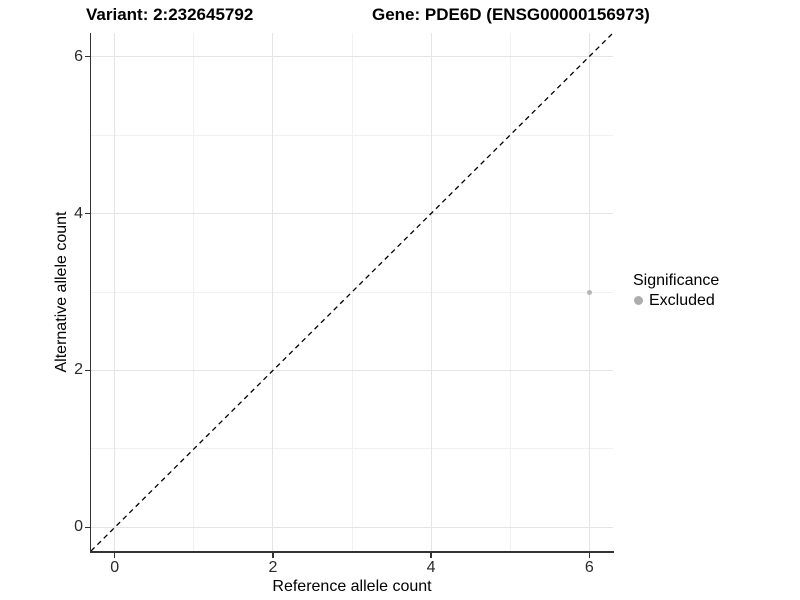 Image resolution: width=800 pixels, height=600 pixels. What do you see at coordinates (78, 370) in the screenshot?
I see `y-tick-label: 2` at bounding box center [78, 370].